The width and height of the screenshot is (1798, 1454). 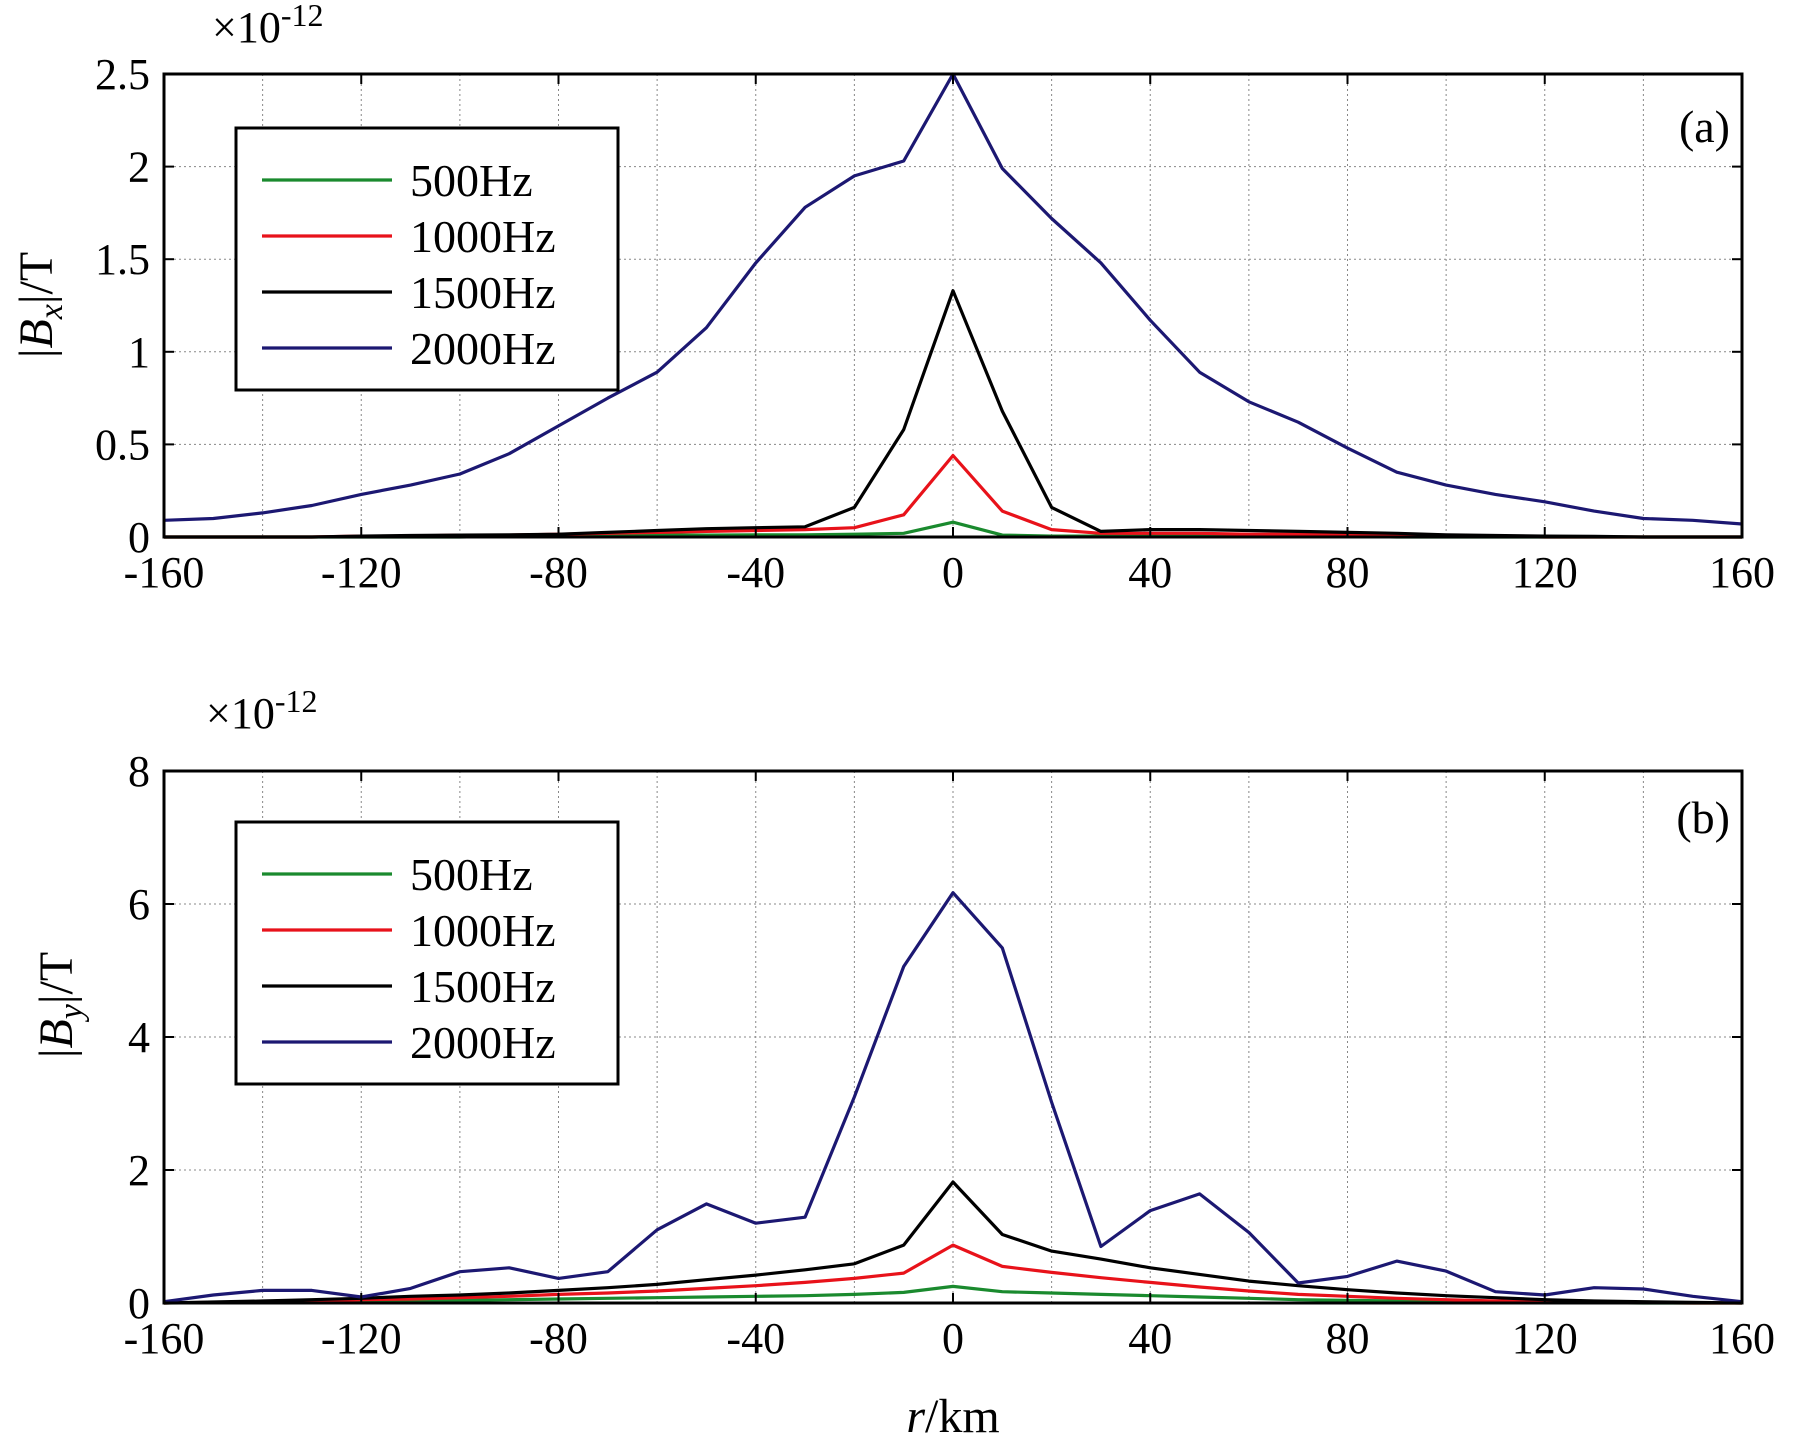 I want to click on panel-a-exponent: ×10⁻¹², so click(x=267, y=26).